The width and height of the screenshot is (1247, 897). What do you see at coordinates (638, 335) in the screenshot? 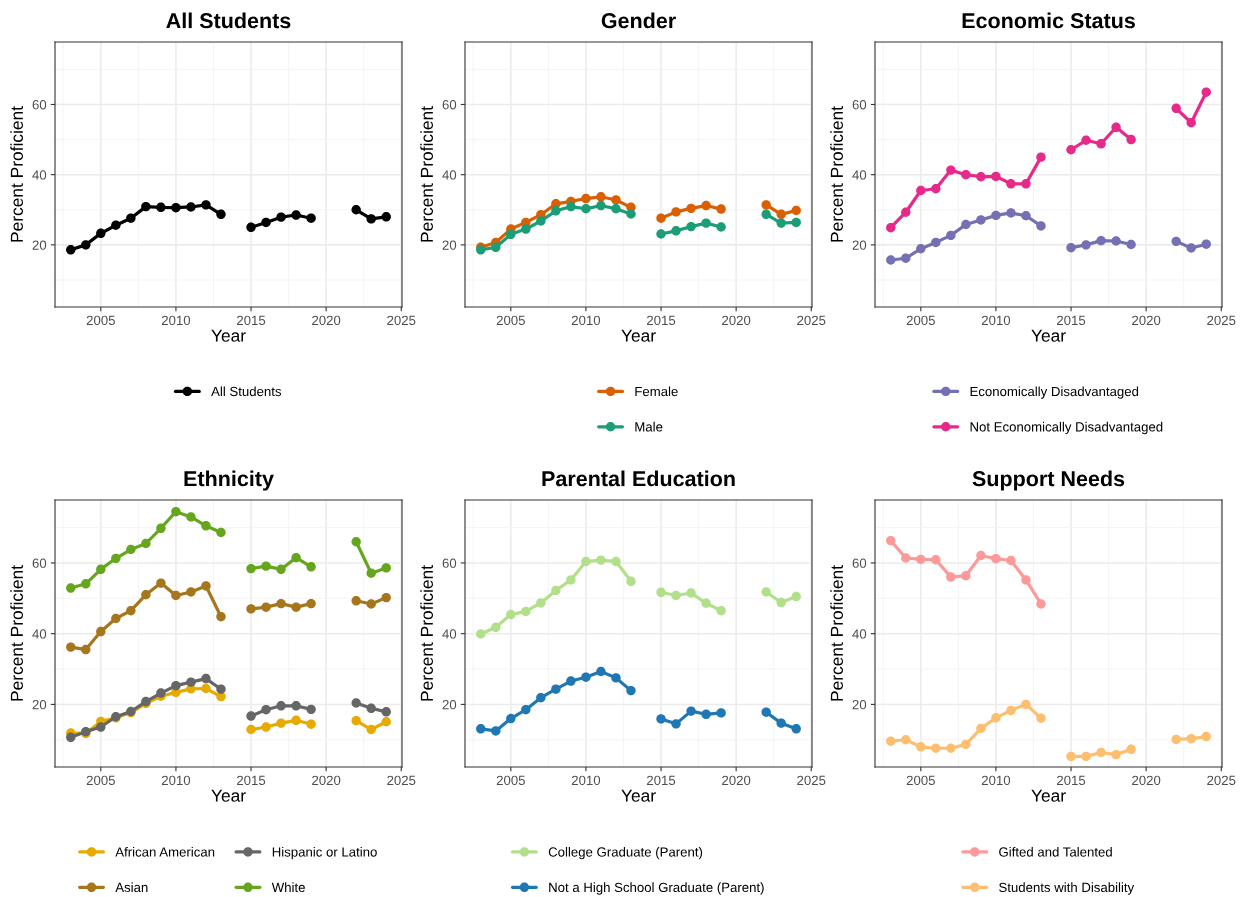
I see `x-axis-title: Year` at bounding box center [638, 335].